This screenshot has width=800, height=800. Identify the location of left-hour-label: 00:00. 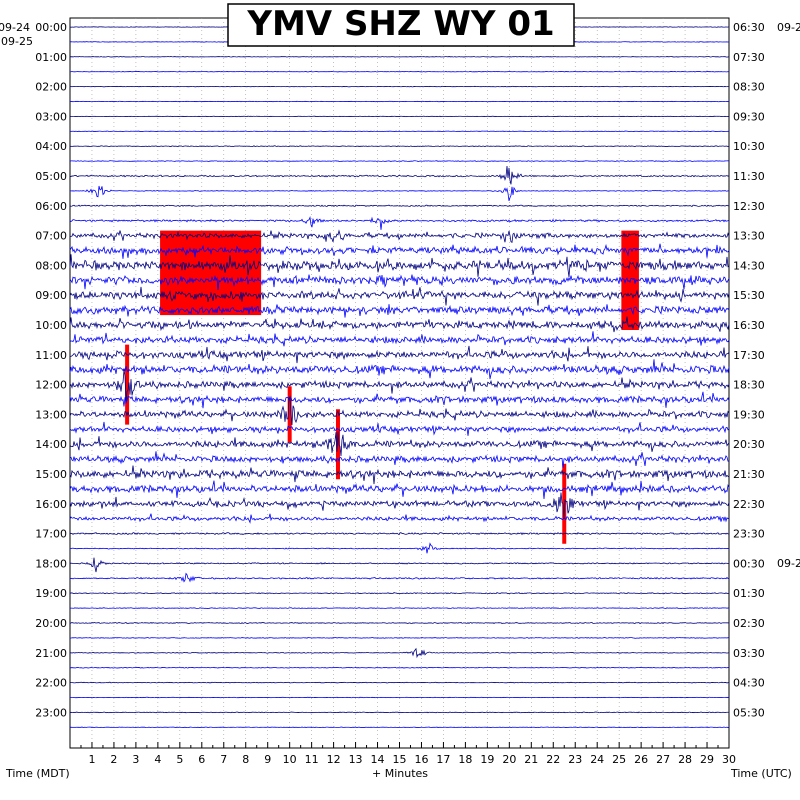
(51, 27).